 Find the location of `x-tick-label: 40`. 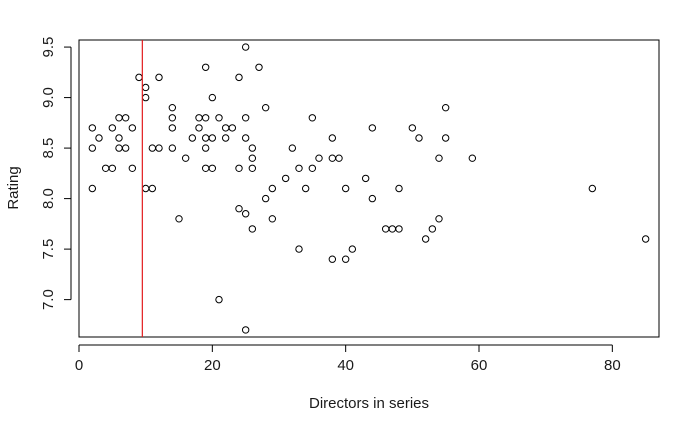

x-tick-label: 40 is located at coordinates (345, 365).